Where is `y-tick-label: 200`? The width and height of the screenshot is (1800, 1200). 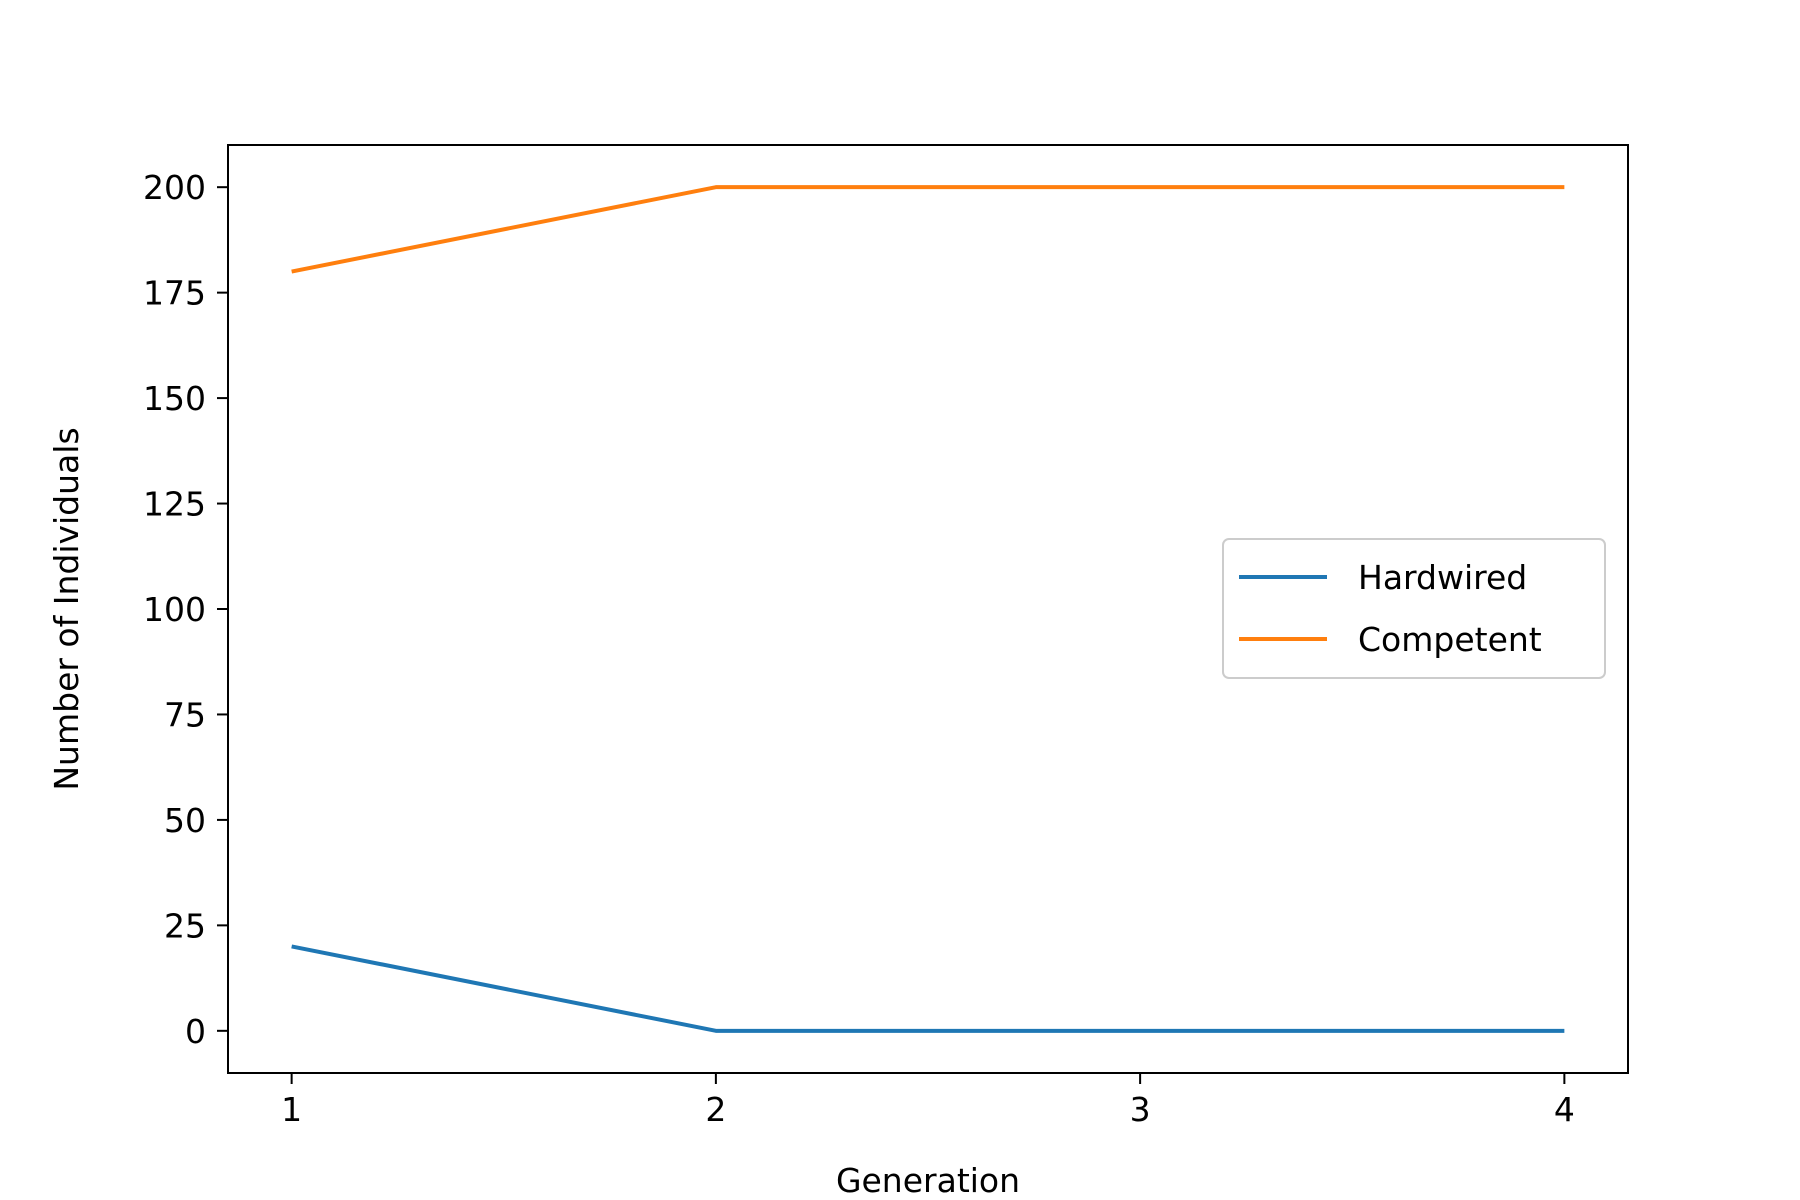
y-tick-label: 200 is located at coordinates (174, 187).